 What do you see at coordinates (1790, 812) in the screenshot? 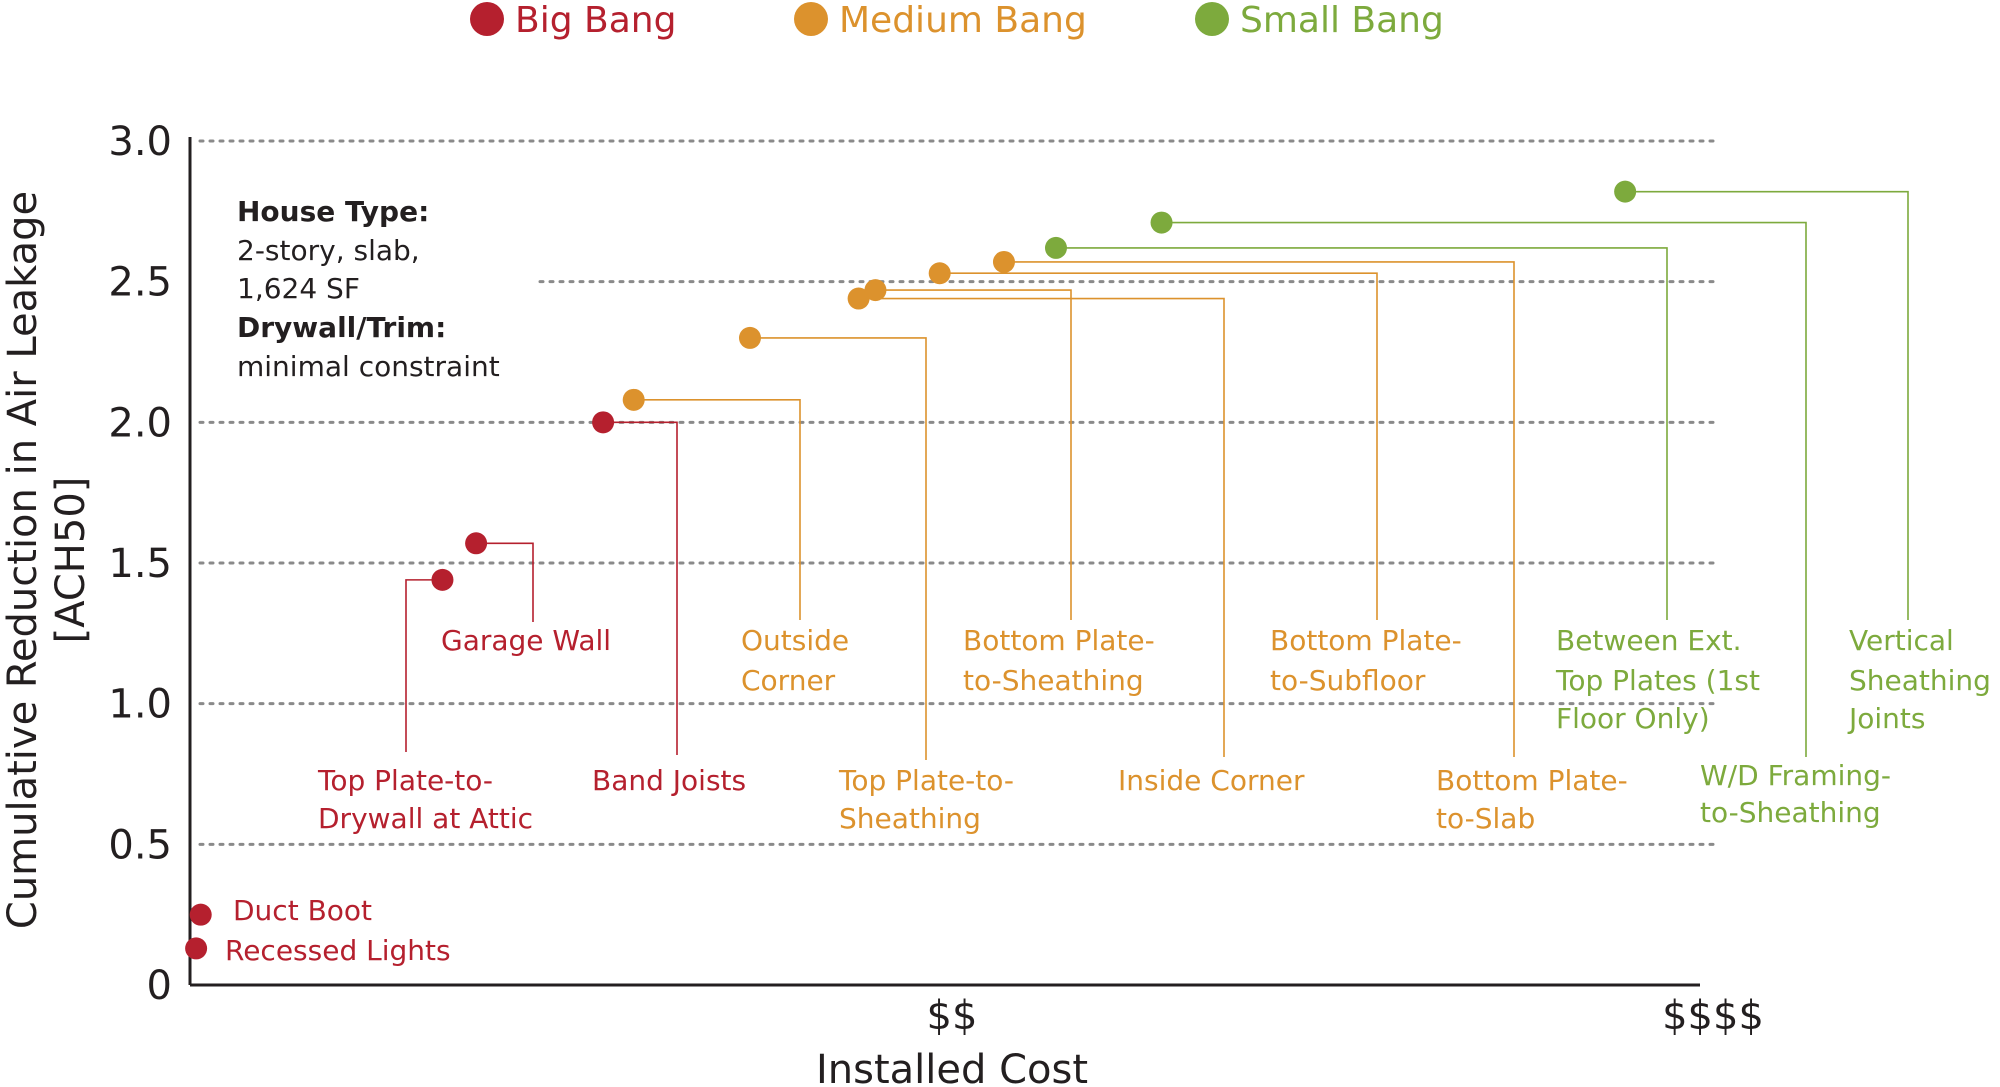
I see `point-label-small-1-1: to-Sheathing` at bounding box center [1790, 812].